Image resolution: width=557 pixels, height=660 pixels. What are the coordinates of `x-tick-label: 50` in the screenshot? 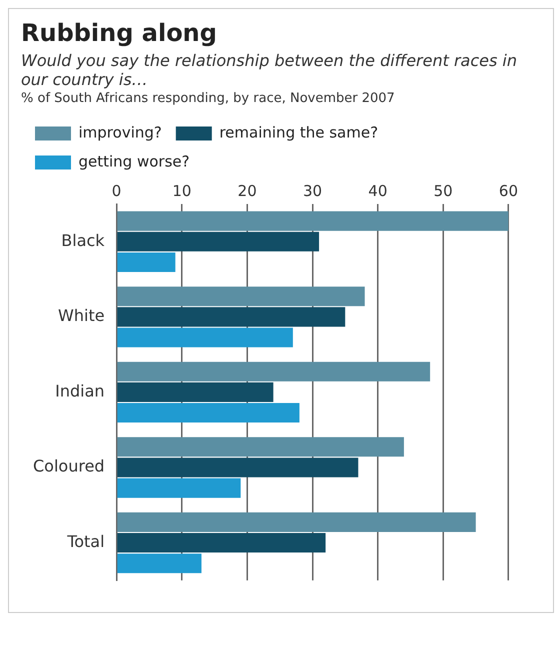 It's located at (443, 191).